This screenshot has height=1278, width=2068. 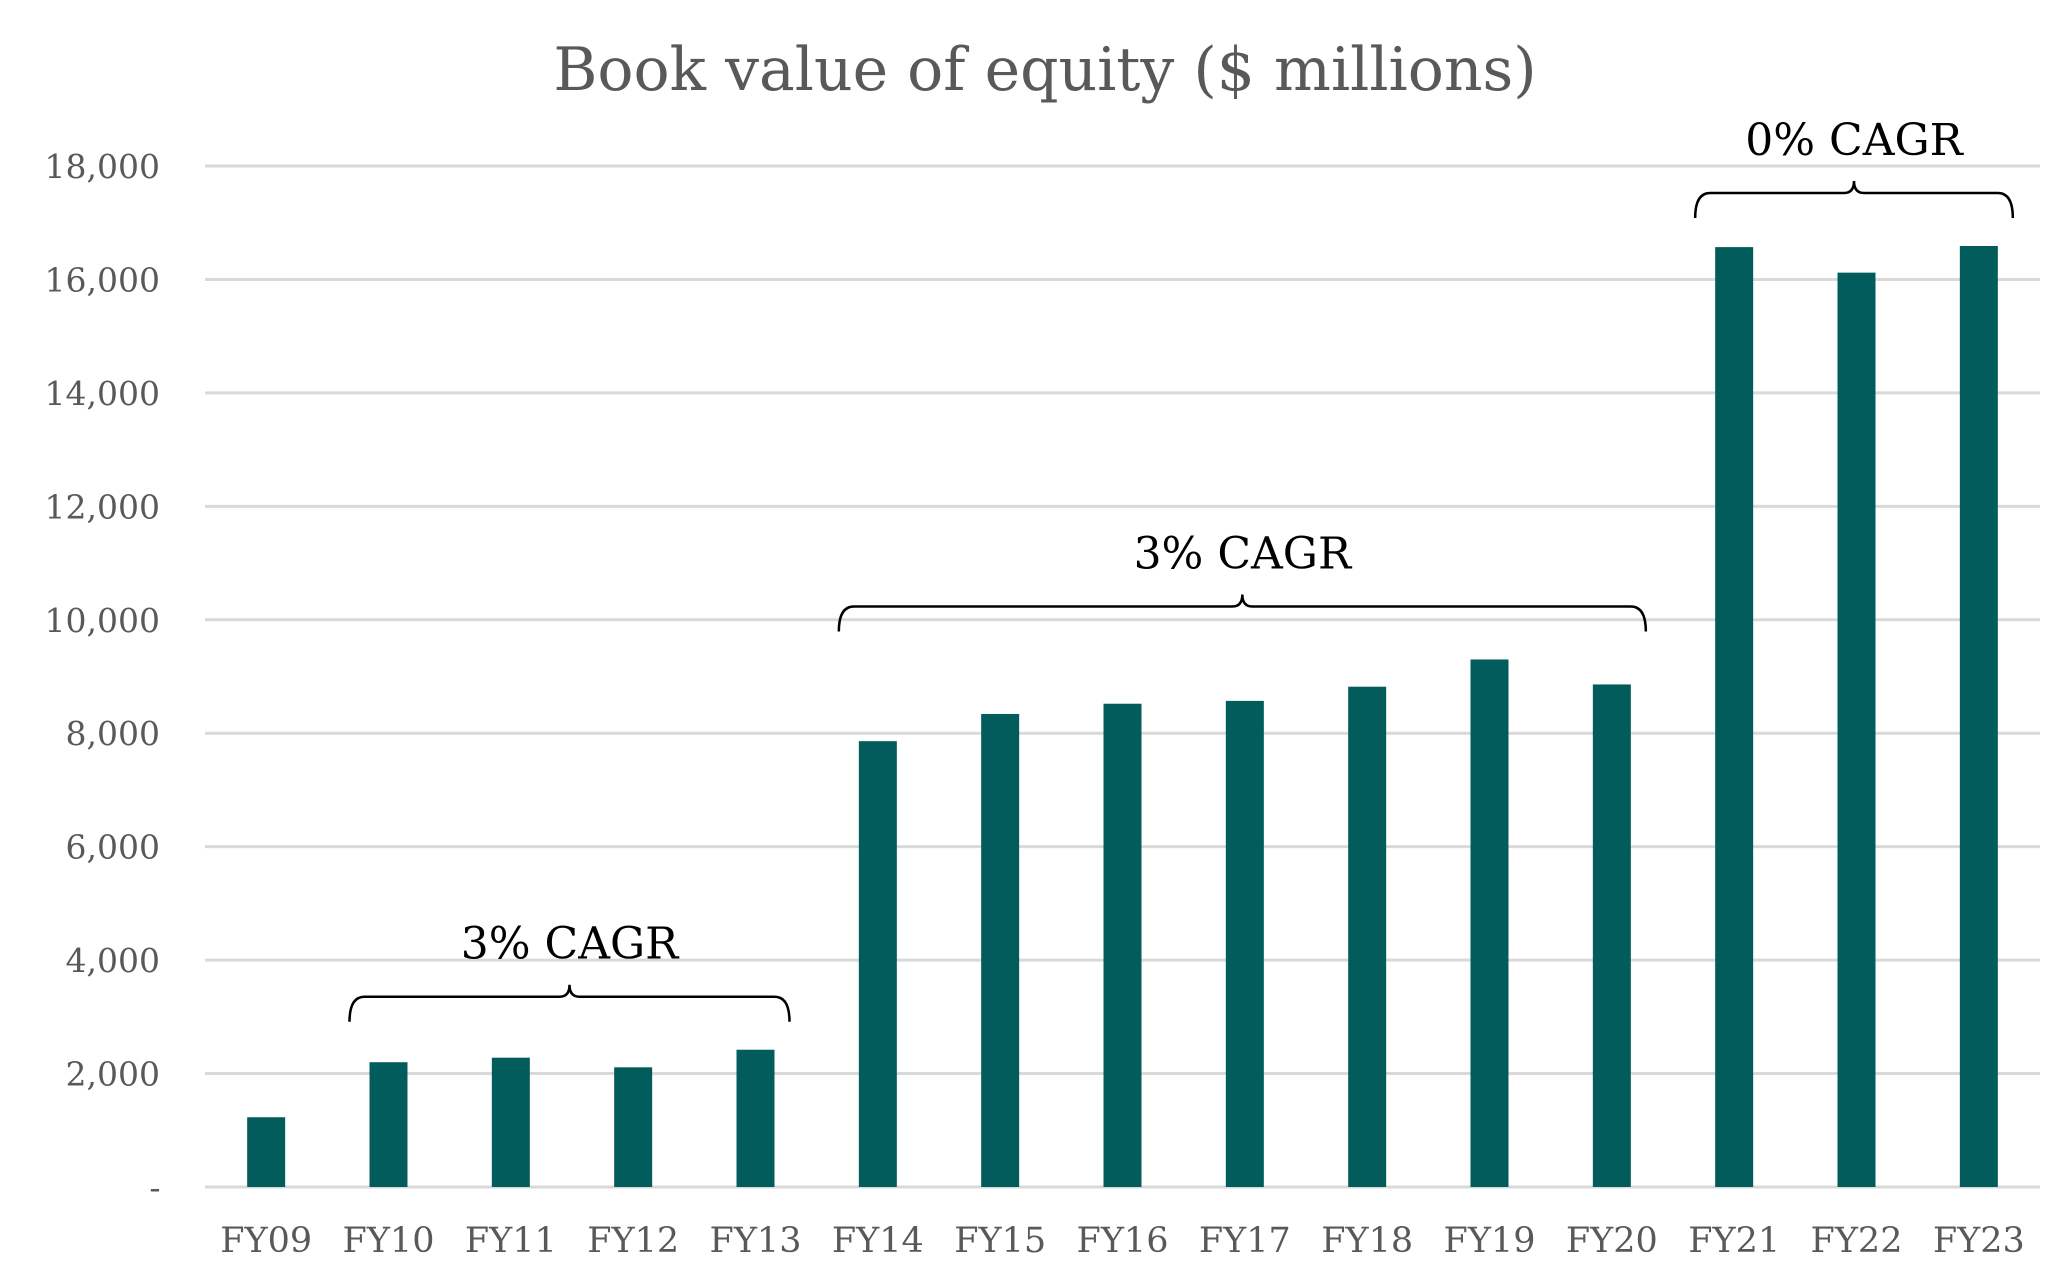 I want to click on y-tick-label: 8,000, so click(x=113, y=733).